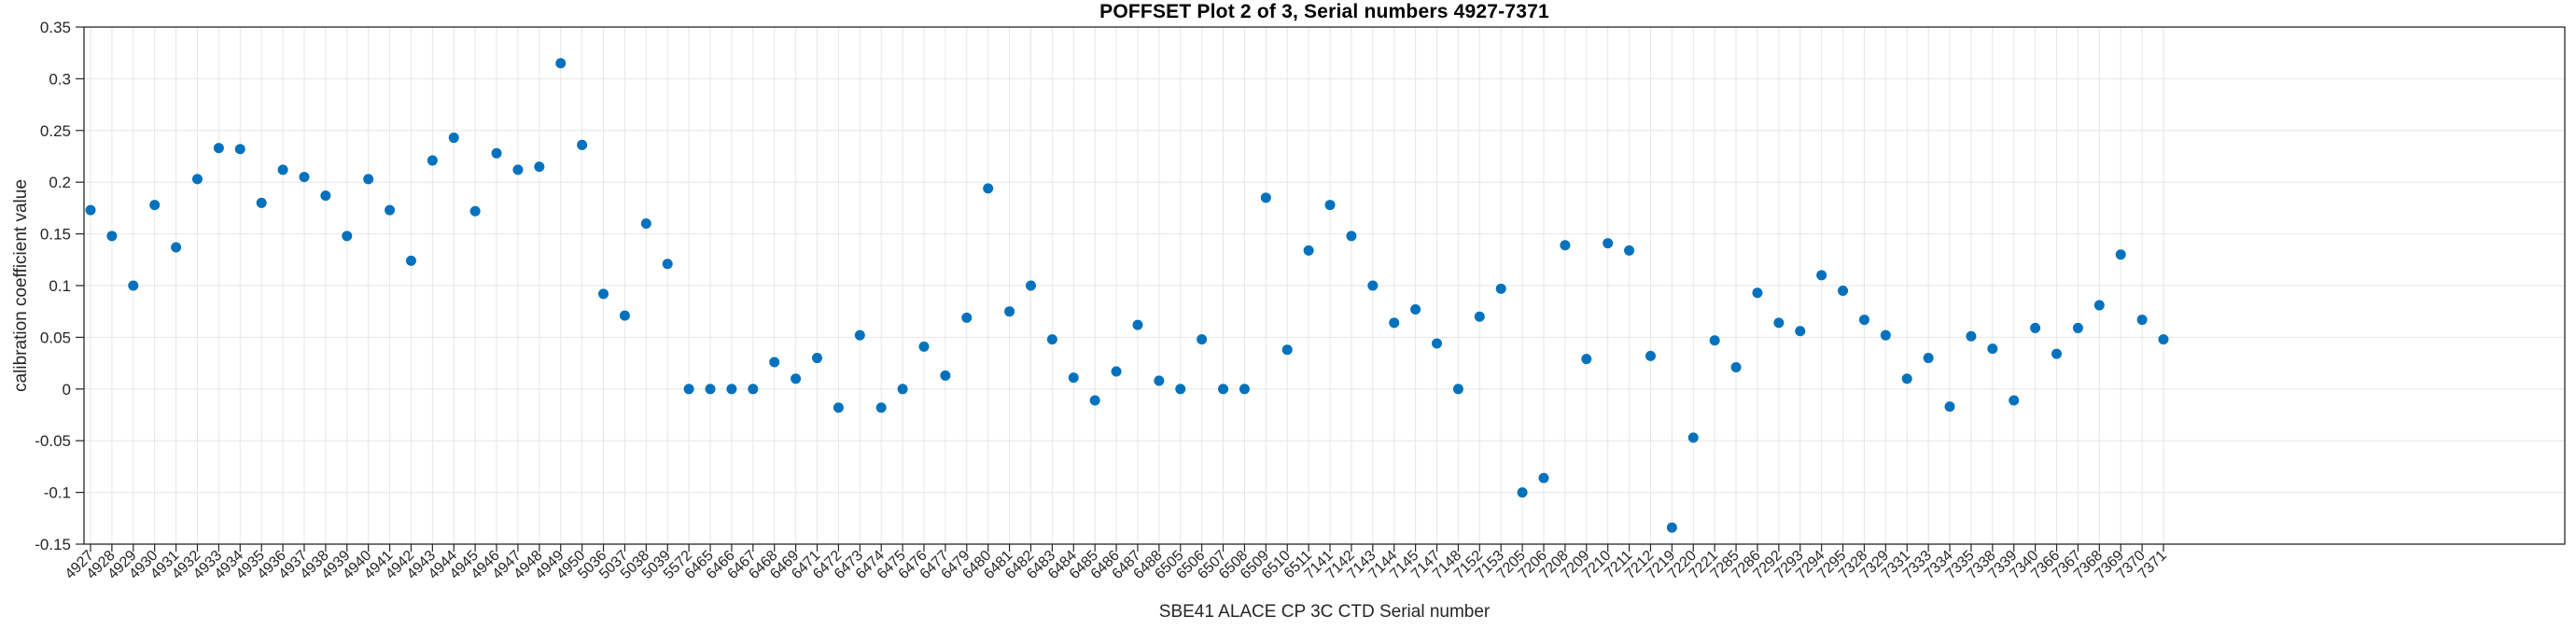 The height and width of the screenshot is (630, 2576). I want to click on y-tick-label: 0.35, so click(55, 27).